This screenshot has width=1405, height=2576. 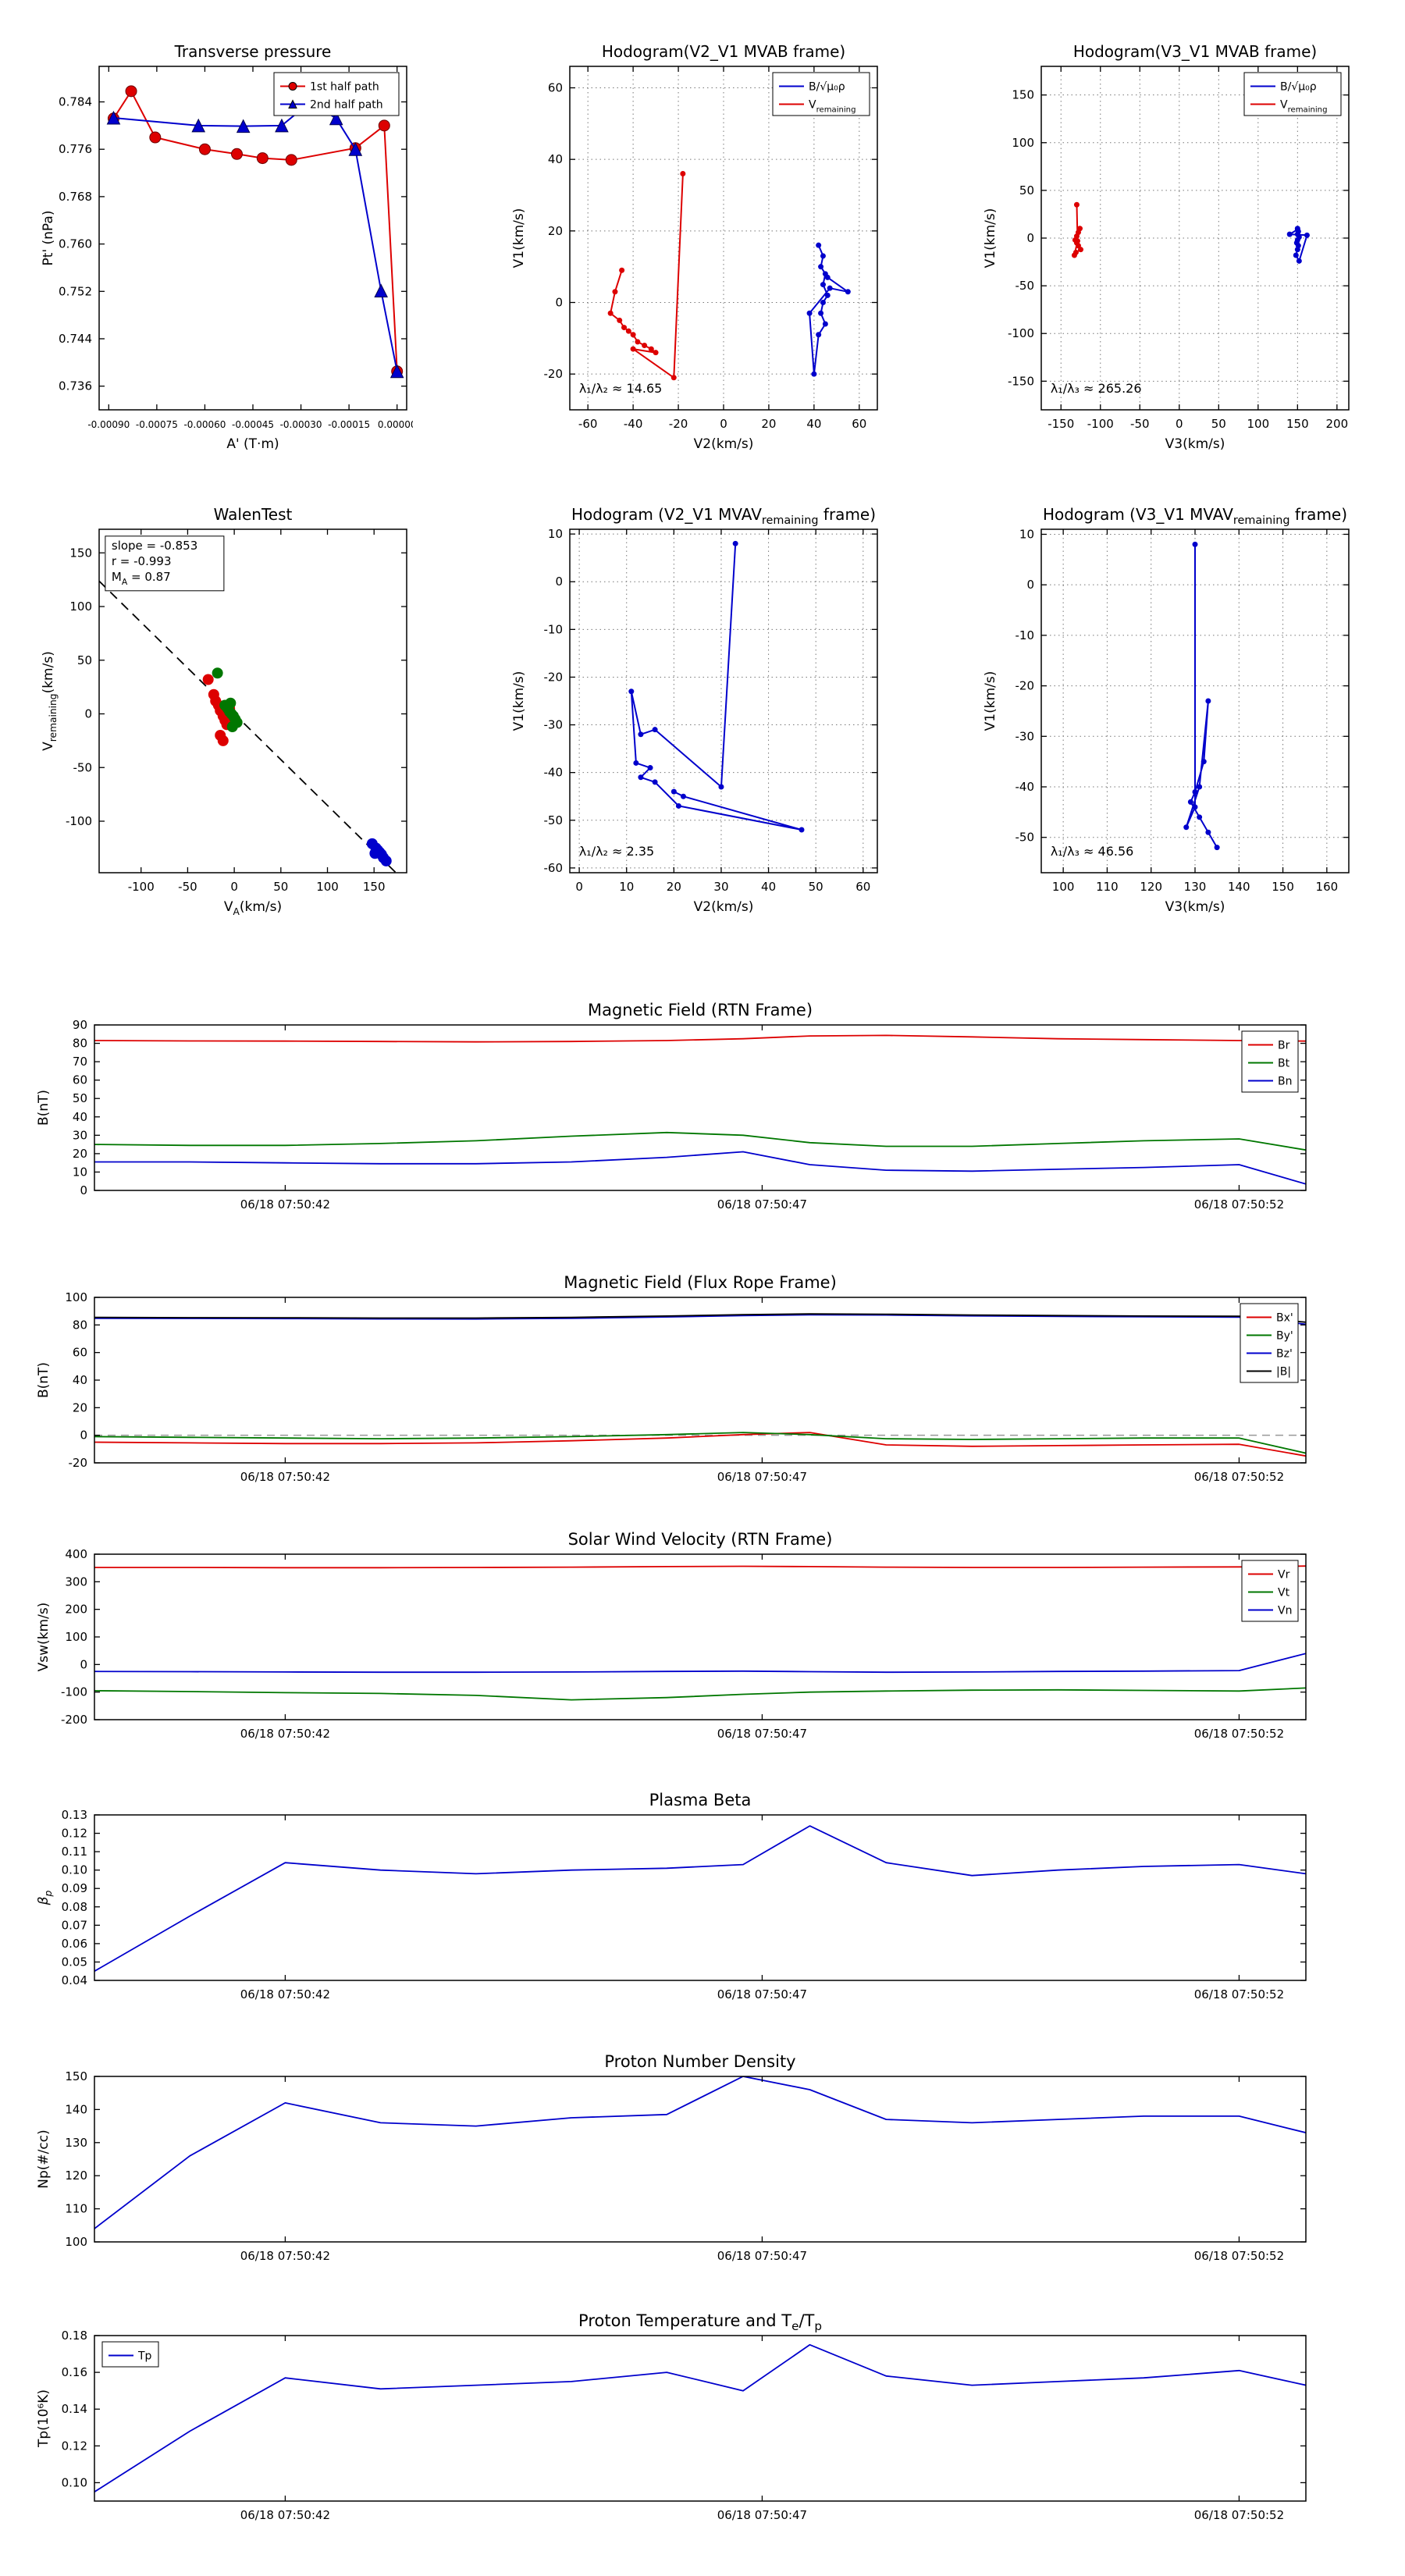 I want to click on svg-text: Vremaining​(km/s), so click(x=50, y=701).